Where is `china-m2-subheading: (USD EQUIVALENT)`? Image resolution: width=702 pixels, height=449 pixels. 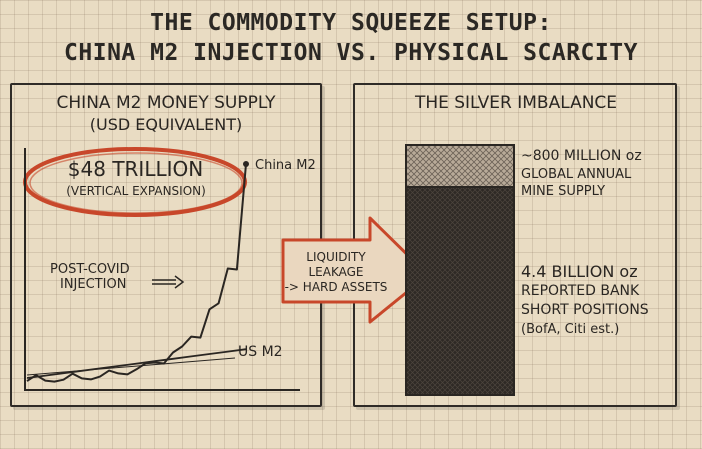
china-m2-subheading: (USD EQUIVALENT) is located at coordinates (166, 124).